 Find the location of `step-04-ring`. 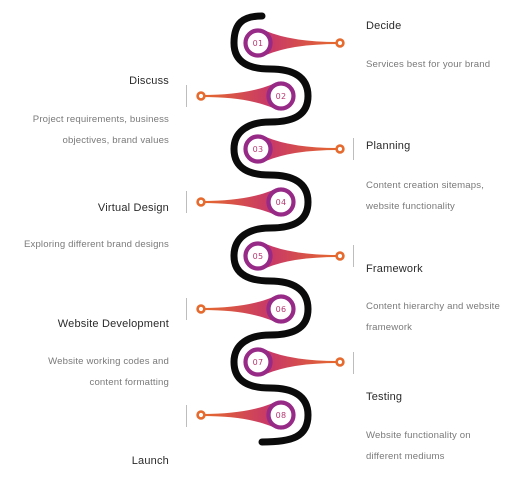

step-04-ring is located at coordinates (281, 202).